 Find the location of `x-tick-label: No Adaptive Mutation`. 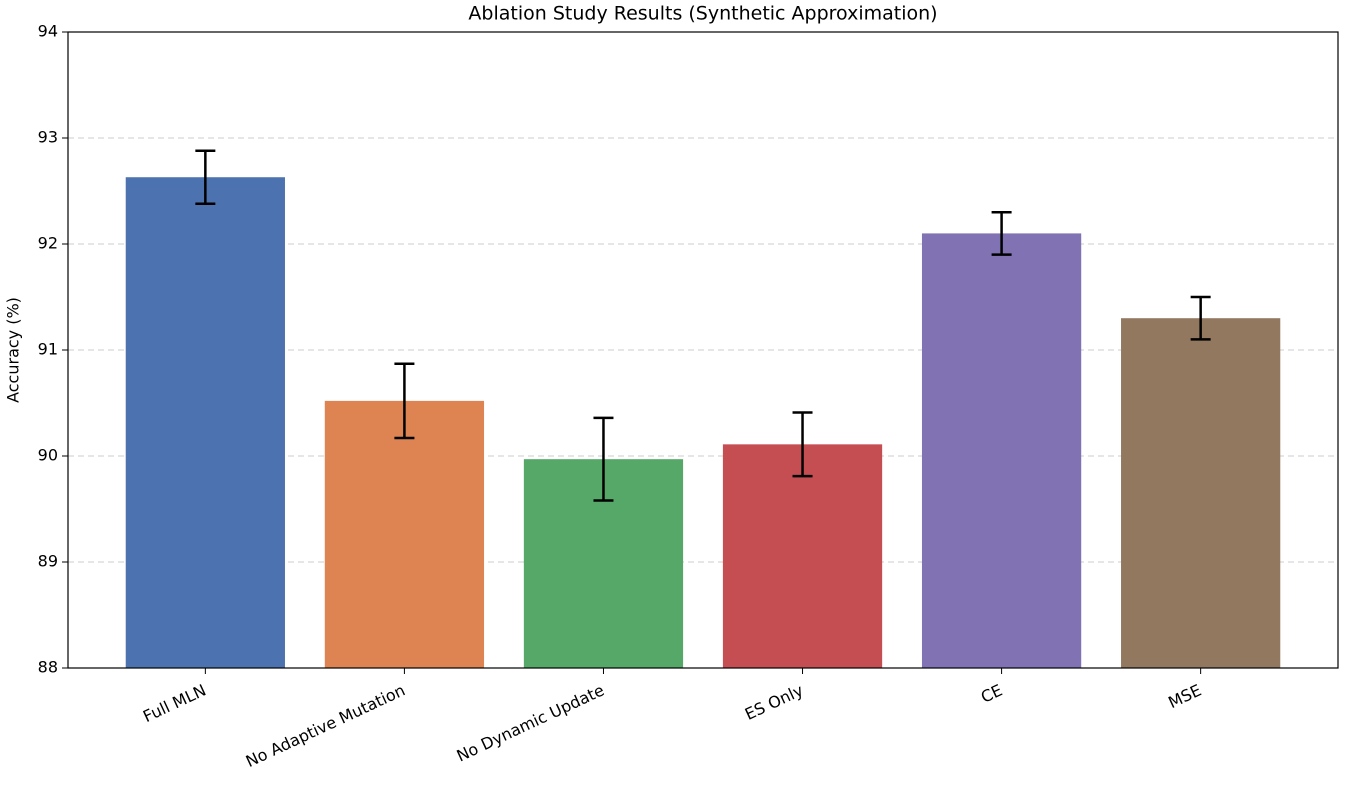

x-tick-label: No Adaptive Mutation is located at coordinates (325, 725).